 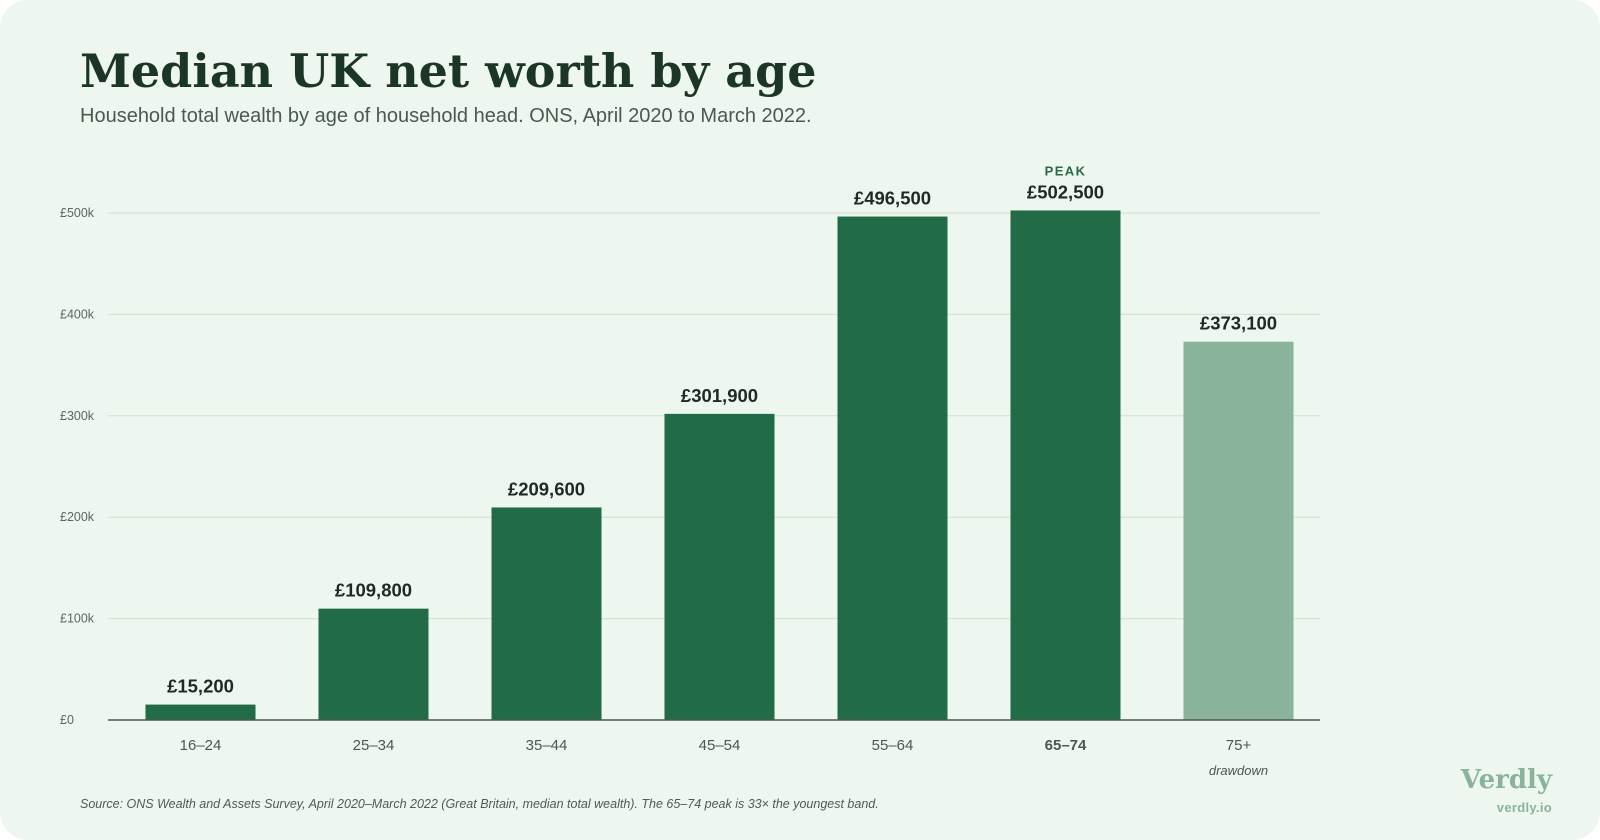 What do you see at coordinates (1066, 170) in the screenshot?
I see `peak-annotation: PEAK` at bounding box center [1066, 170].